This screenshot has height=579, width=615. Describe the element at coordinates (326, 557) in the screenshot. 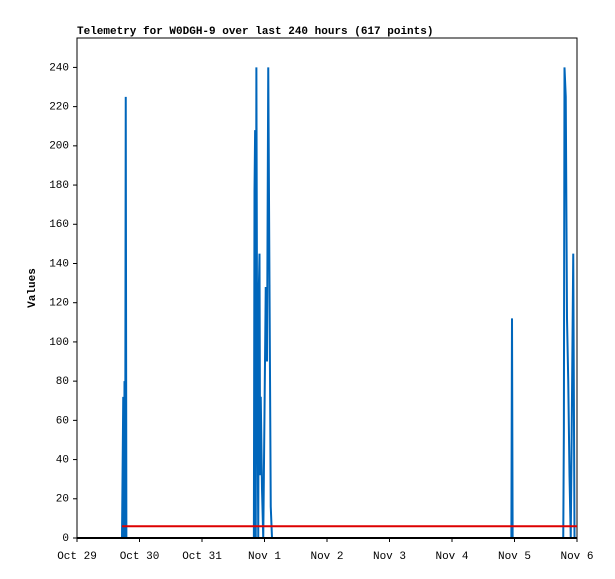

I see `x-tick-label: Nov 2` at that location.